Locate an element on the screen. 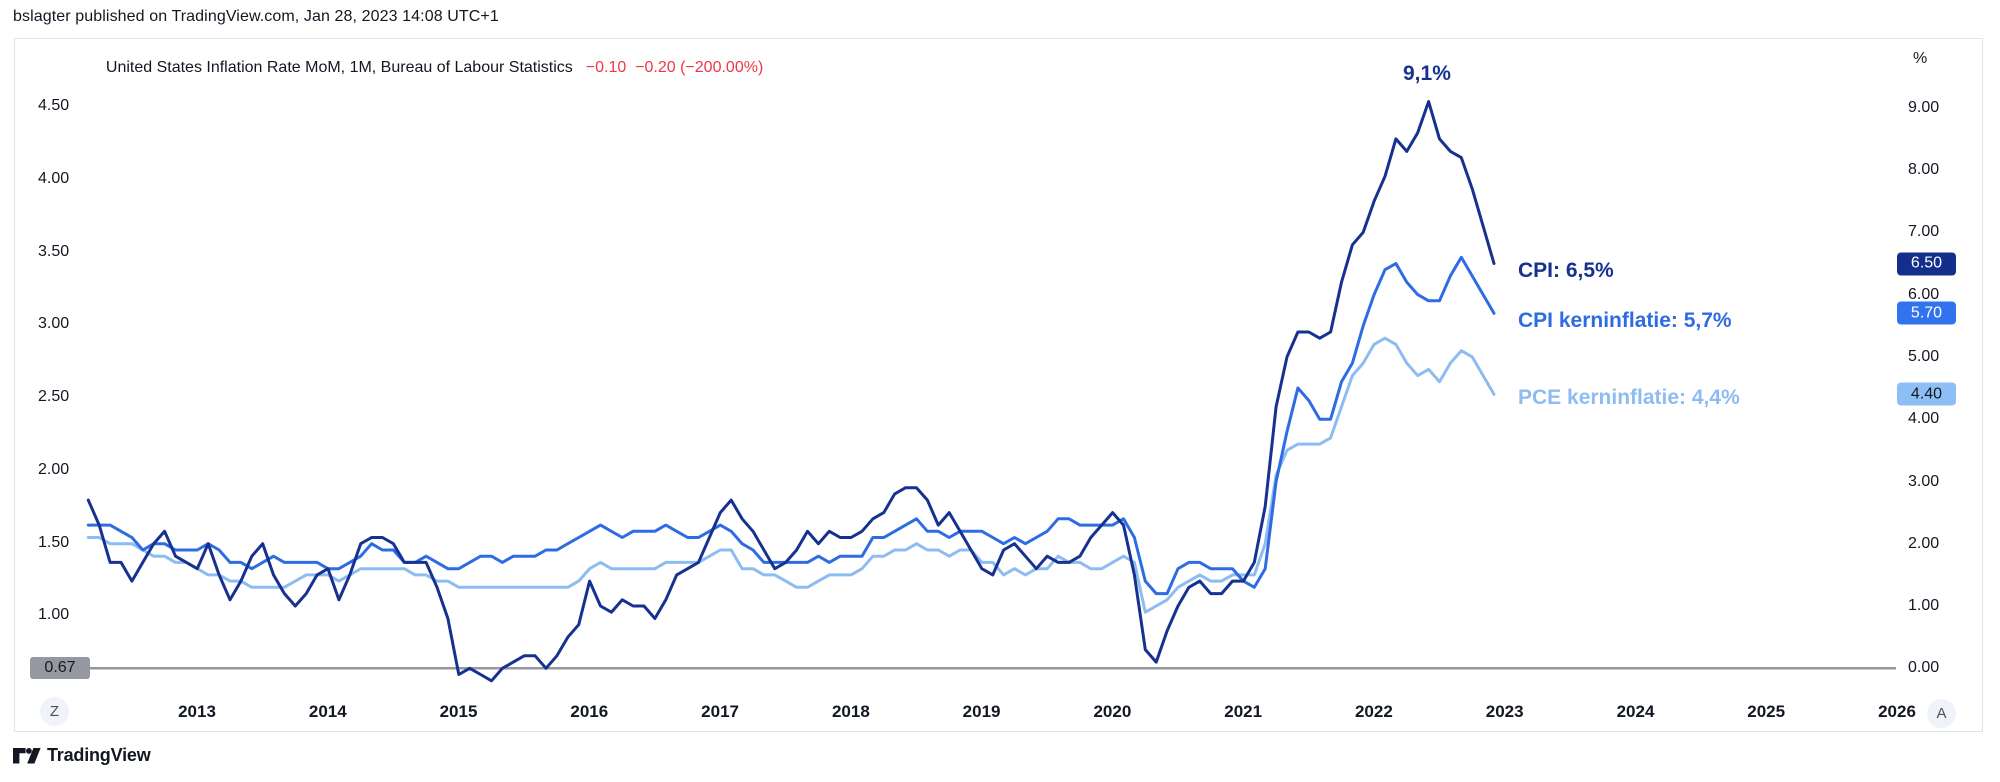  right-axis-tick: 0.00 is located at coordinates (1924, 668).